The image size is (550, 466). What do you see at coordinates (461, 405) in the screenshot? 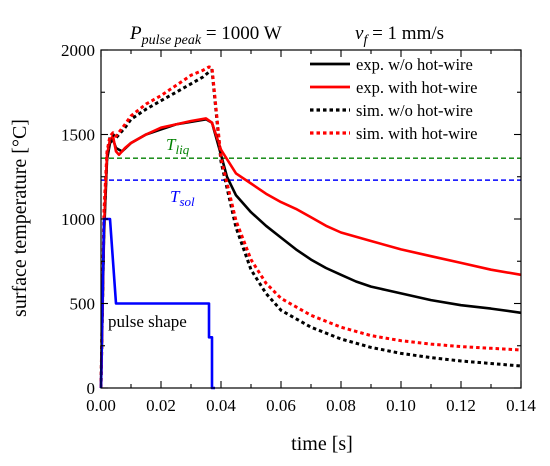
I see `x-tick-label: 0.12` at bounding box center [461, 405].